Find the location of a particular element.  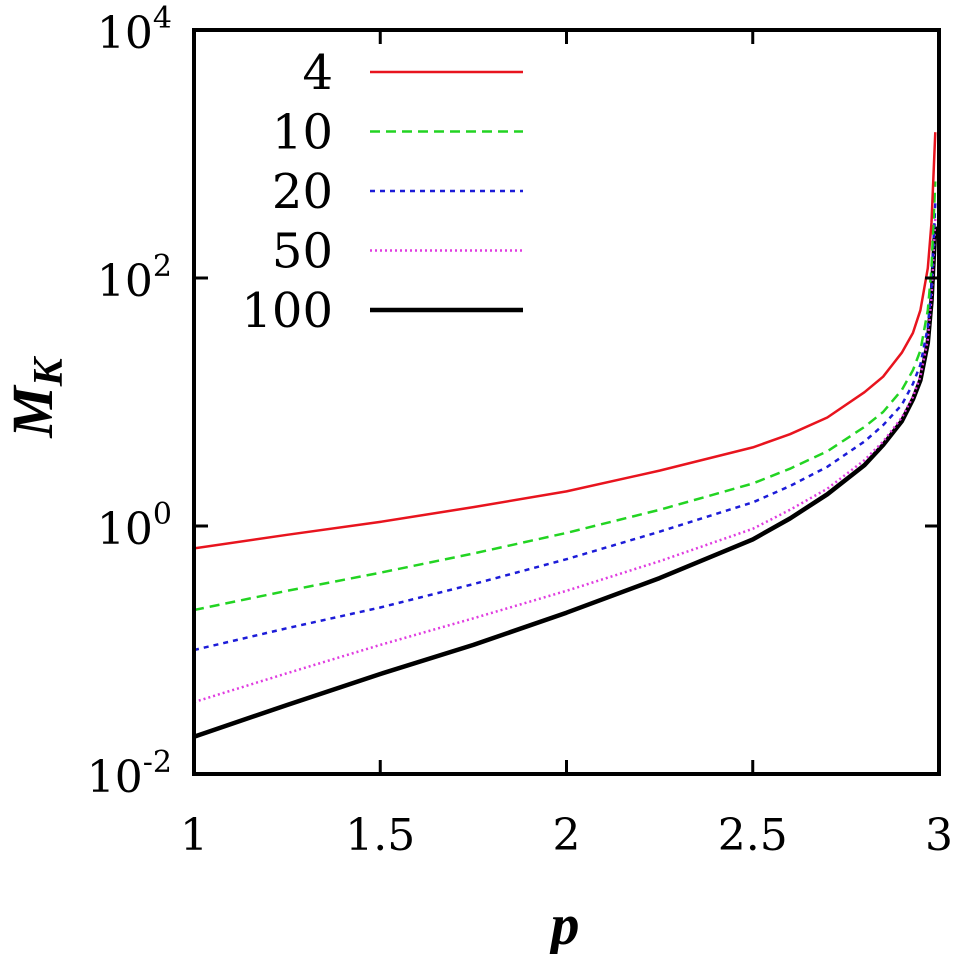

y-tick-label: 10⁴ is located at coordinates (134, 30).